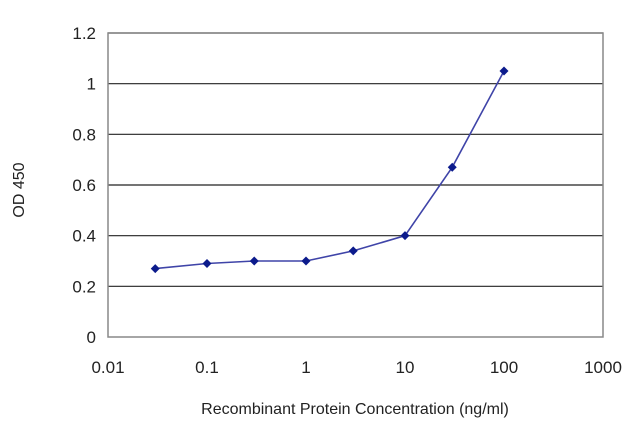 This screenshot has height=427, width=640. What do you see at coordinates (84, 236) in the screenshot?
I see `y-tick-label: 0.4` at bounding box center [84, 236].